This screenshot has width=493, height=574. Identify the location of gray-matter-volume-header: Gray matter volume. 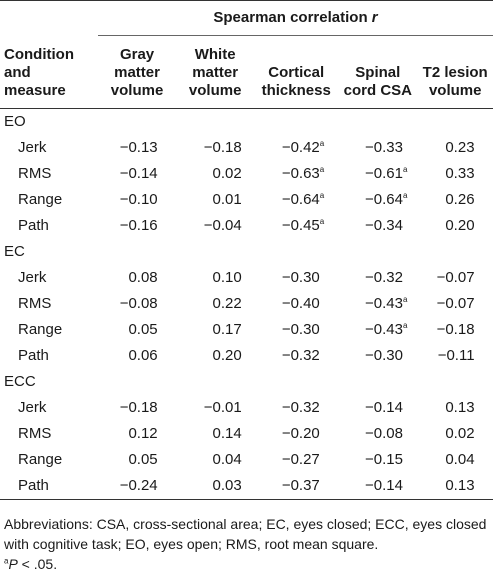
(137, 72).